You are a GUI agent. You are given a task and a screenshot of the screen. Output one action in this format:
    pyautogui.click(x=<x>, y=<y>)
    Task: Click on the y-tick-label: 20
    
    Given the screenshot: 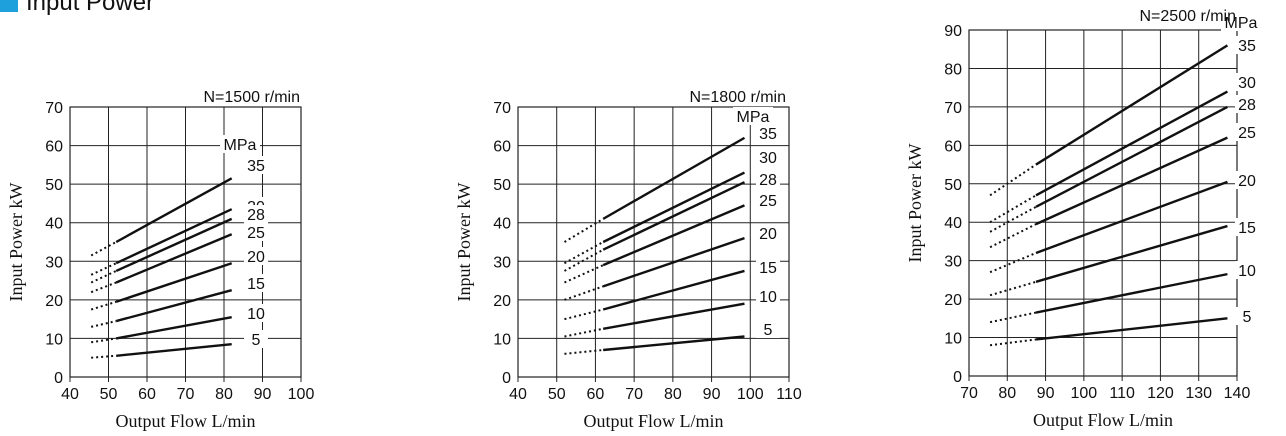 What is the action you would take?
    pyautogui.click(x=953, y=300)
    